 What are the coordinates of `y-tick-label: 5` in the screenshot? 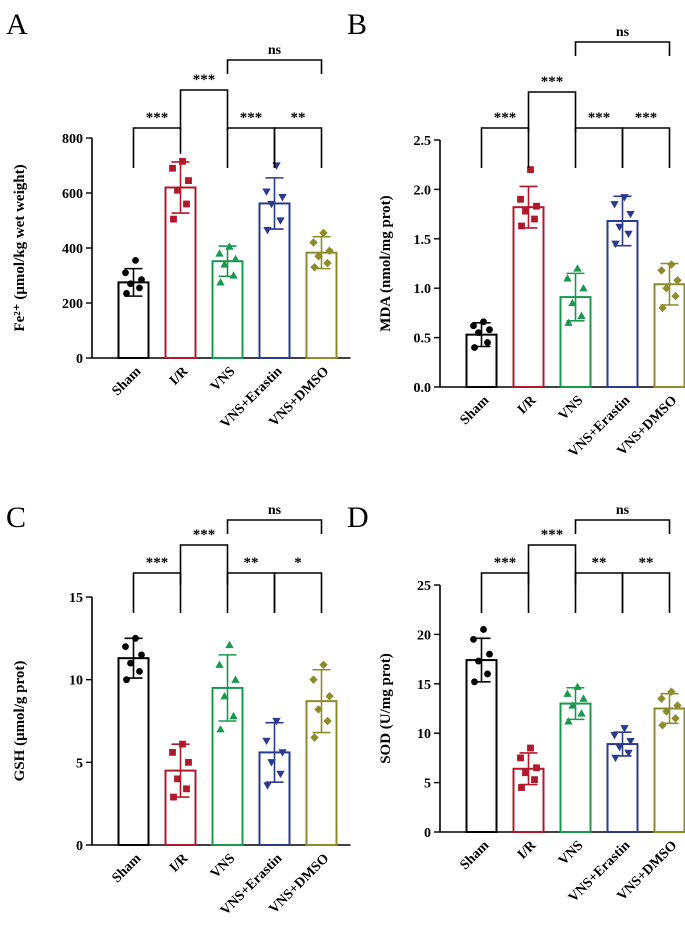 It's located at (427, 784).